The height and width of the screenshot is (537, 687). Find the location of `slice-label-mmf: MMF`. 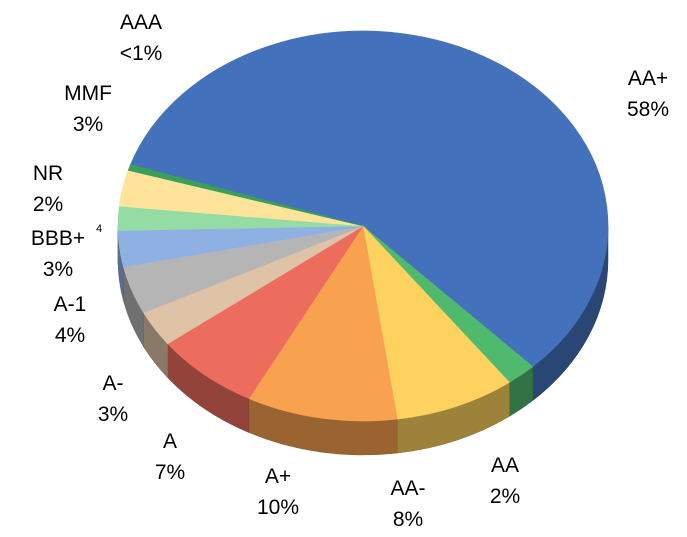

slice-label-mmf: MMF is located at coordinates (88, 93).